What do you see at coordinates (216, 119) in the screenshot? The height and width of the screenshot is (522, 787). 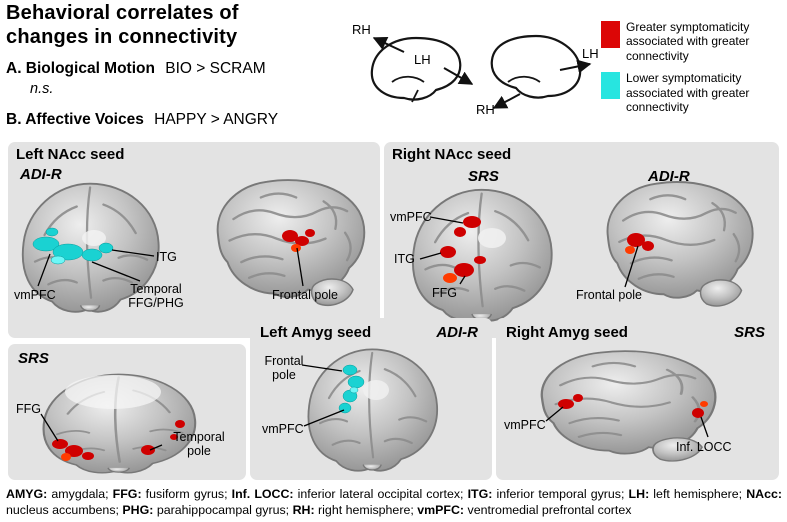 I see `section-b-contrast: HAPPY > ANGRY` at bounding box center [216, 119].